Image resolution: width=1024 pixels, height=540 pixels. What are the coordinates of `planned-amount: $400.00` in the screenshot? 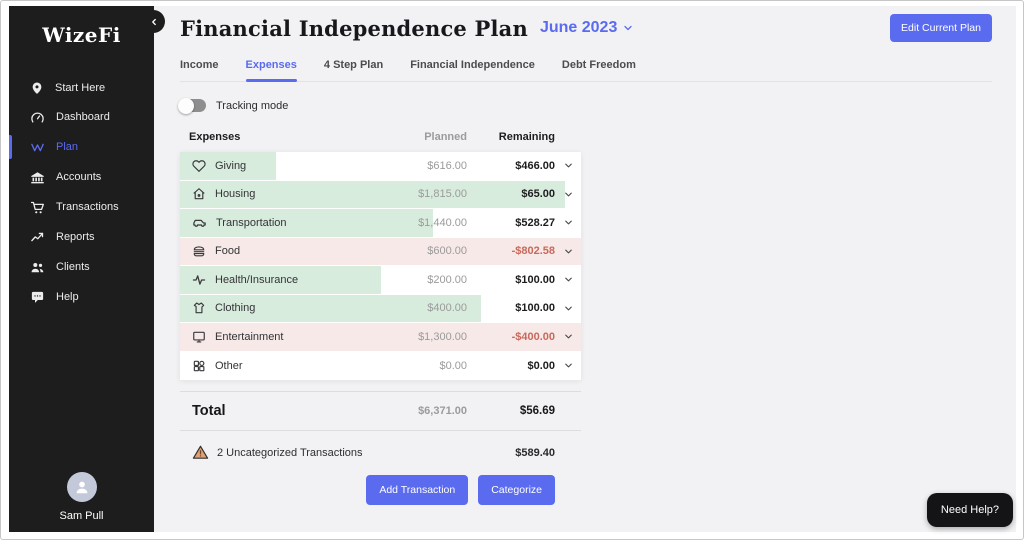 It's located at (447, 308).